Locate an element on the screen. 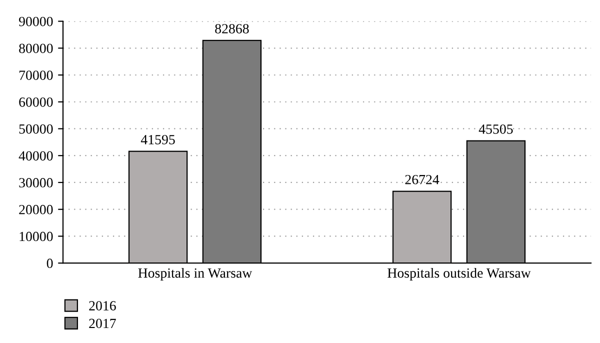 This screenshot has height=343, width=600. y-tick-label: 30000 is located at coordinates (36, 183).